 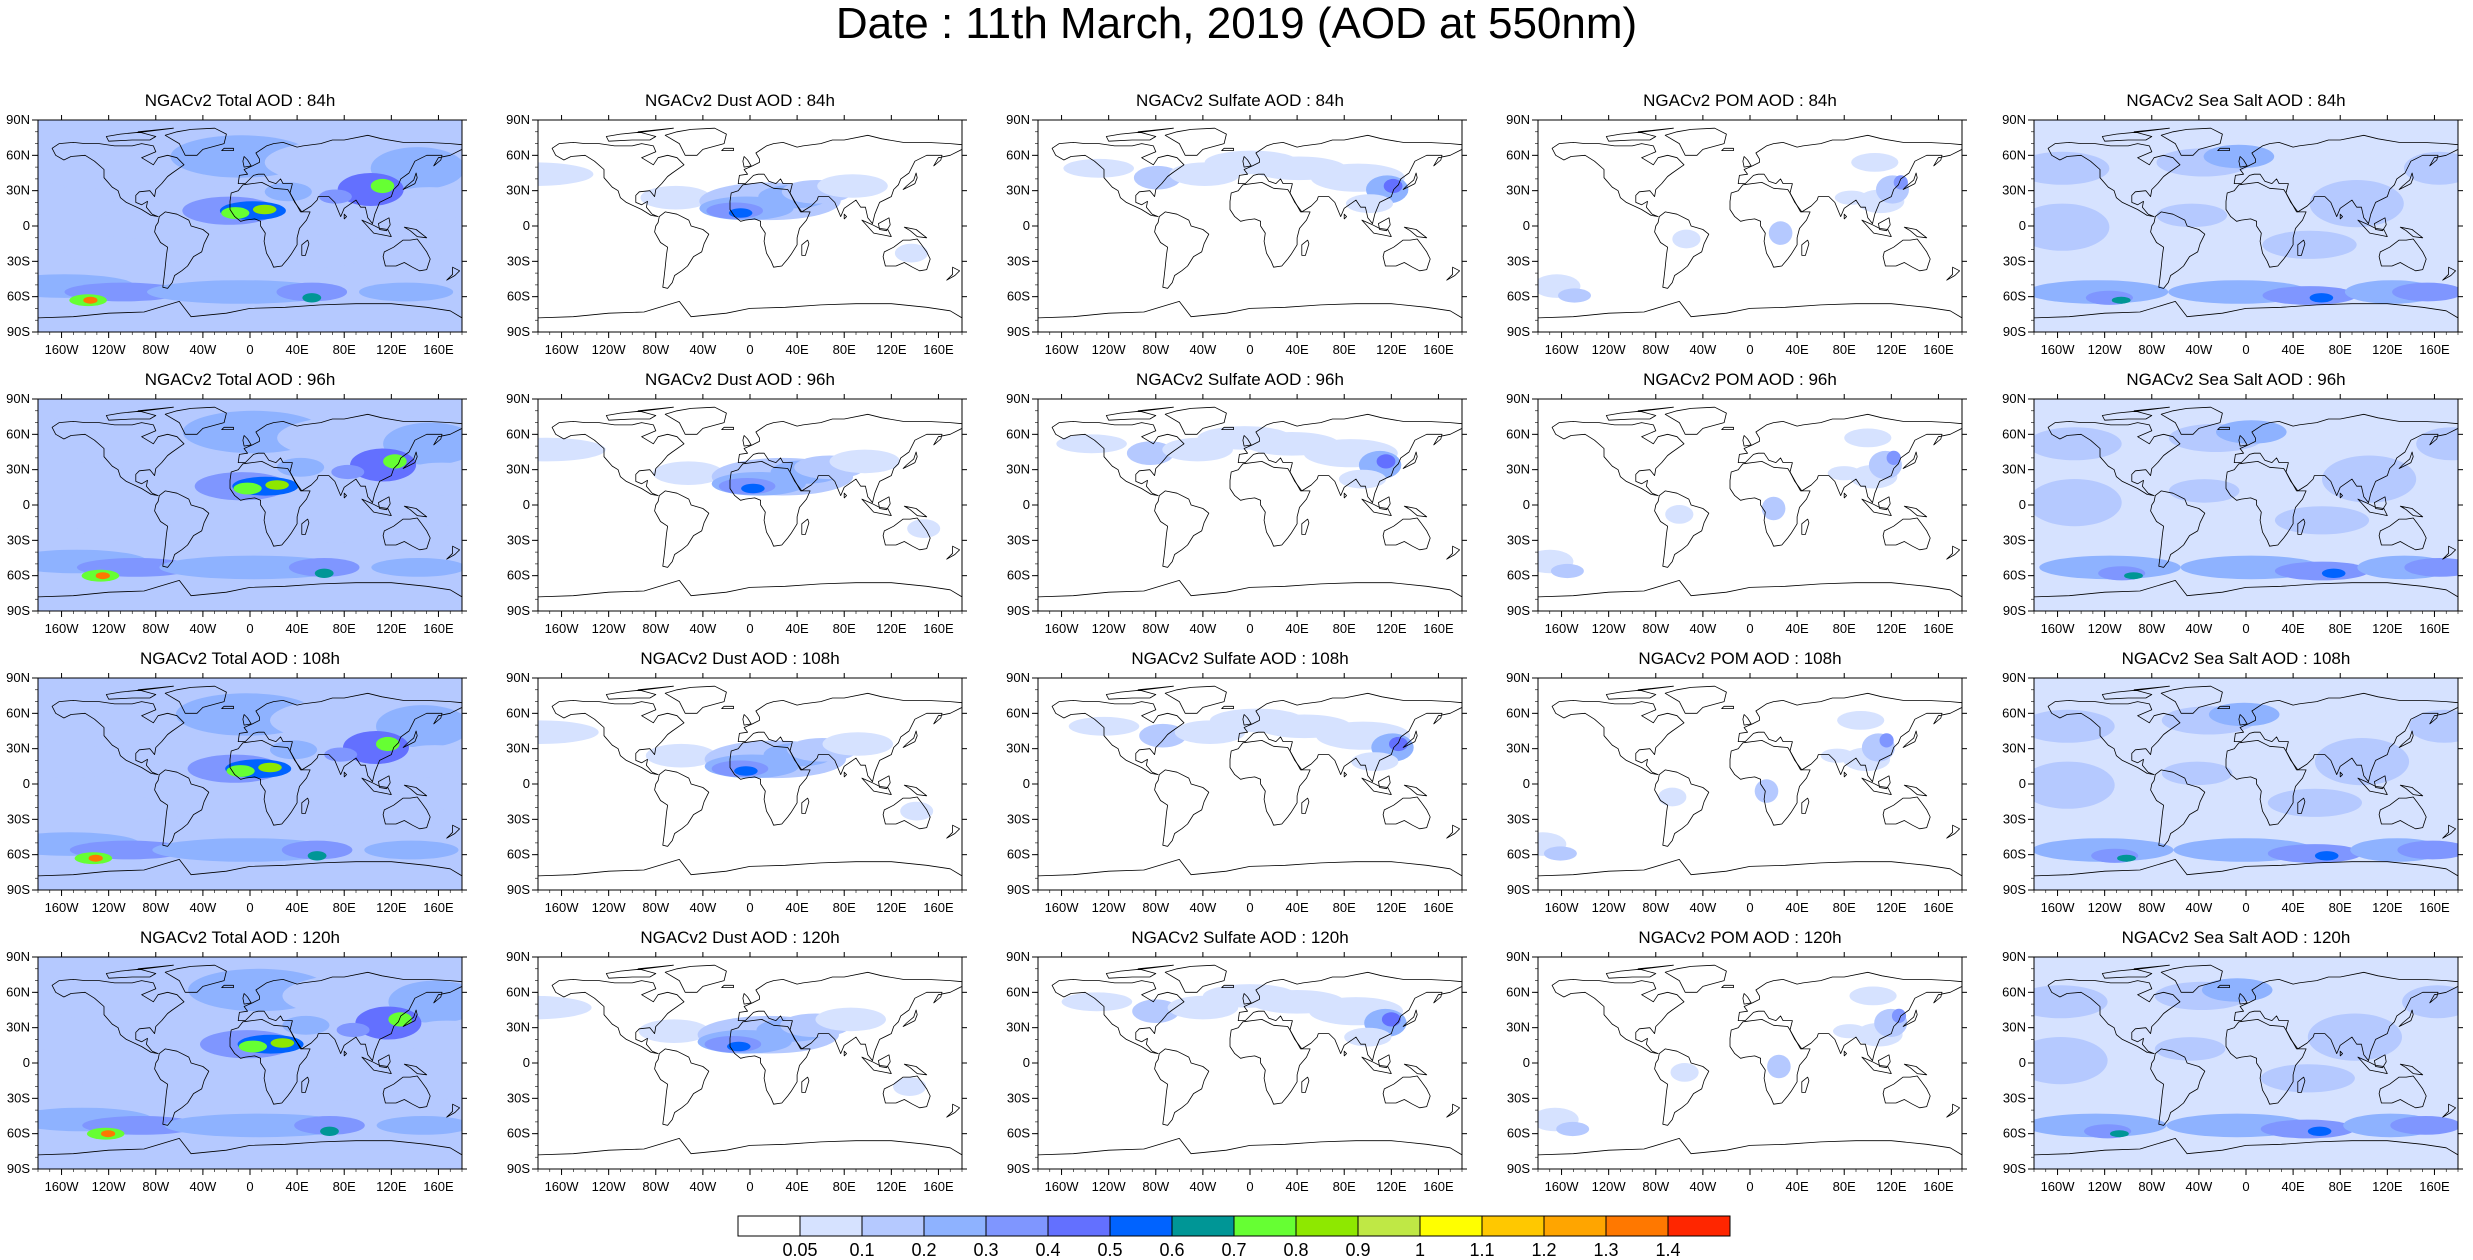 I want to click on lat-tick-label: 0, so click(x=1526, y=783).